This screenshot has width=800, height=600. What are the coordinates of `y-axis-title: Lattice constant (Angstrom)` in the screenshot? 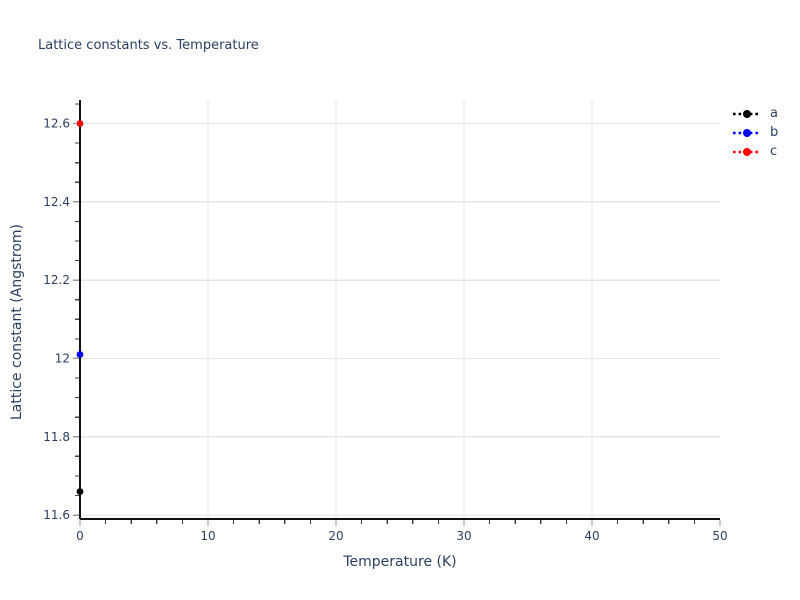 It's located at (17, 322).